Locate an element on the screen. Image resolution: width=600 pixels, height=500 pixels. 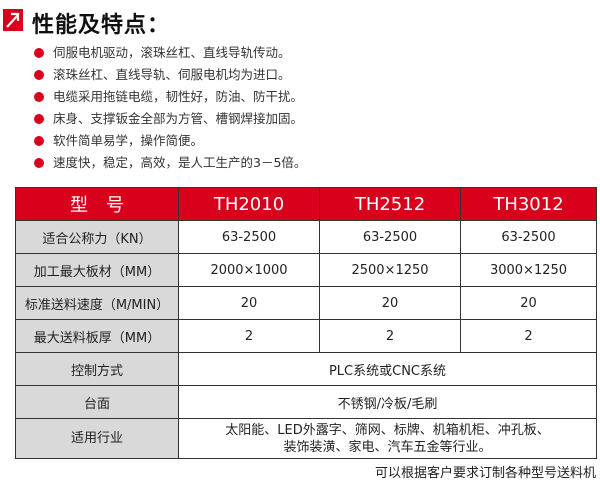
table-header: 型 号 TH2010 TH2512 TH3012 is located at coordinates (306, 204).